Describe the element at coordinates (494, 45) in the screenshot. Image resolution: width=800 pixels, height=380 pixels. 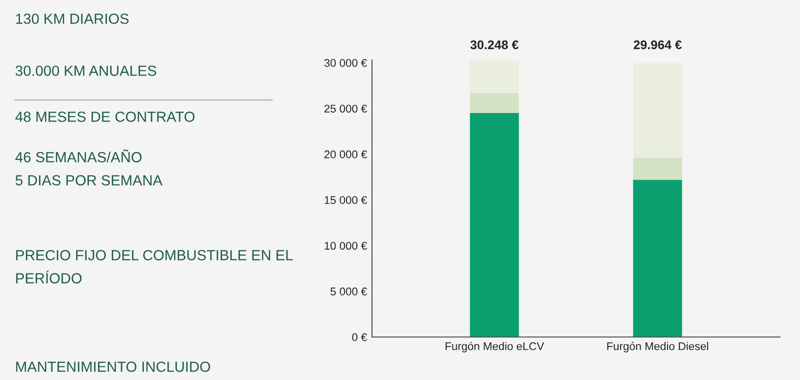
I see `total-label: 30.248 €` at that location.